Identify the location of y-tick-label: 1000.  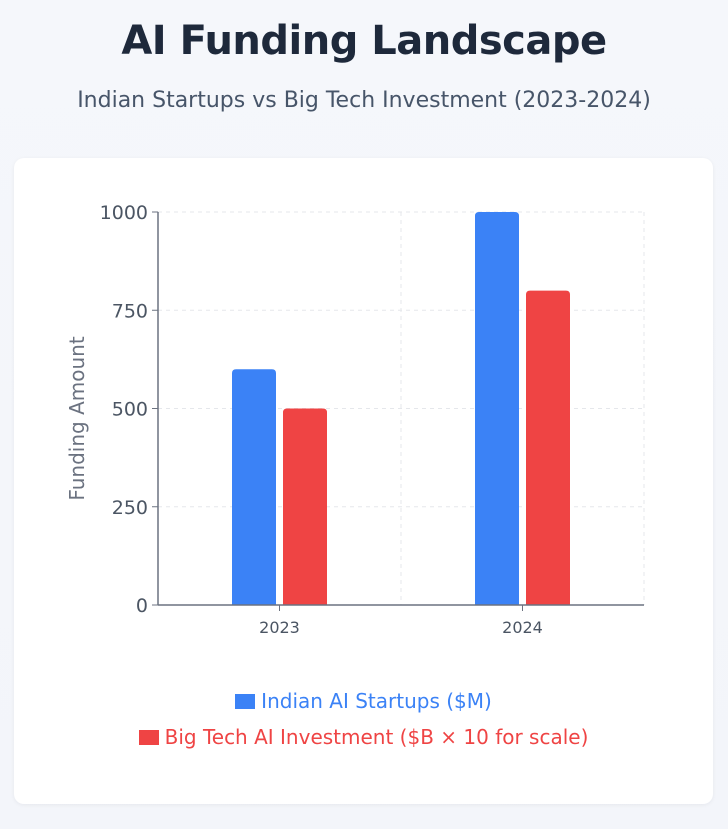
(124, 213).